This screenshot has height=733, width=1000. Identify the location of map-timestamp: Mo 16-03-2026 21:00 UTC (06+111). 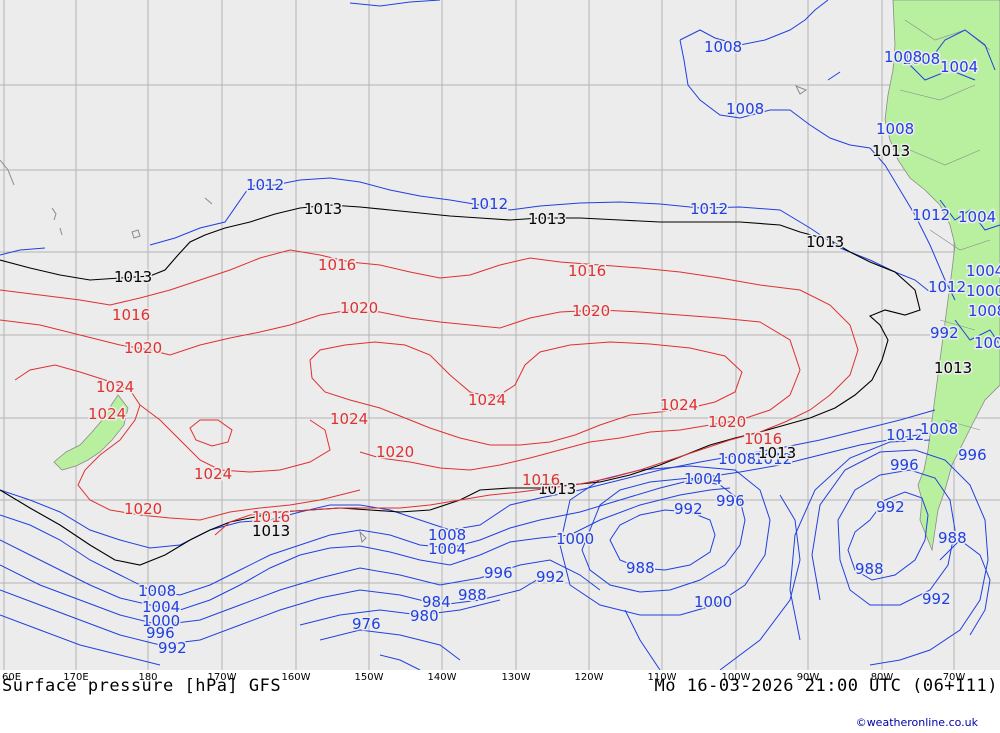
(826, 686).